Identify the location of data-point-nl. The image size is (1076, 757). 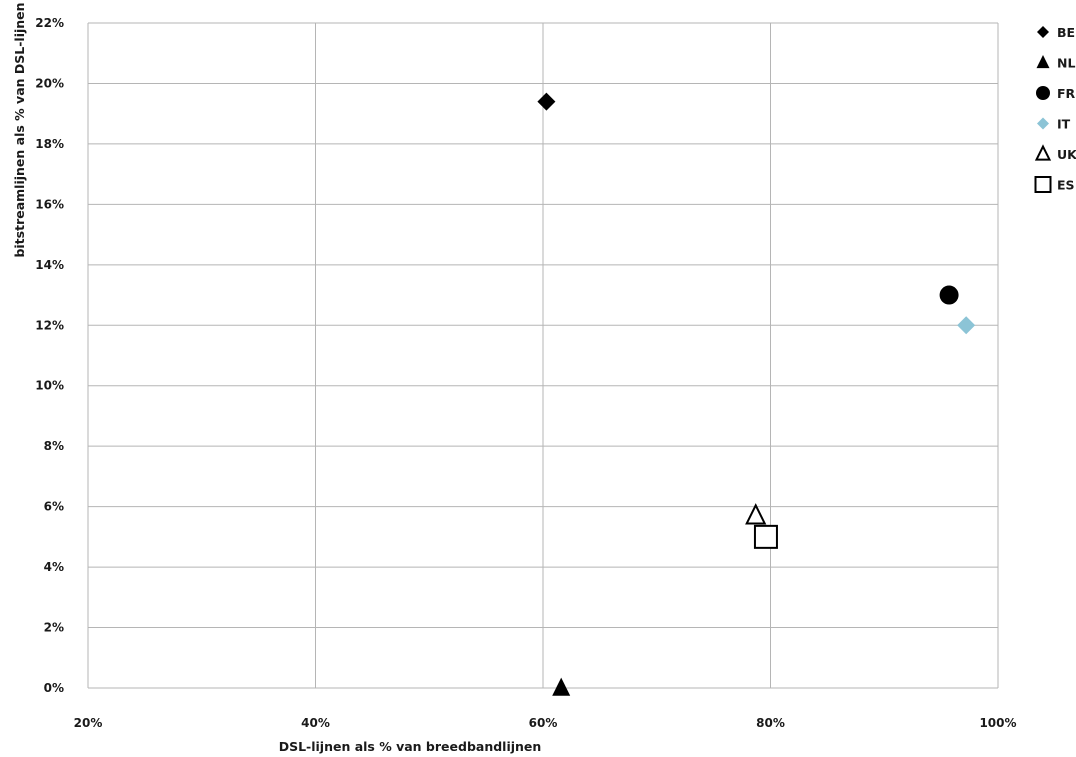
(561, 686).